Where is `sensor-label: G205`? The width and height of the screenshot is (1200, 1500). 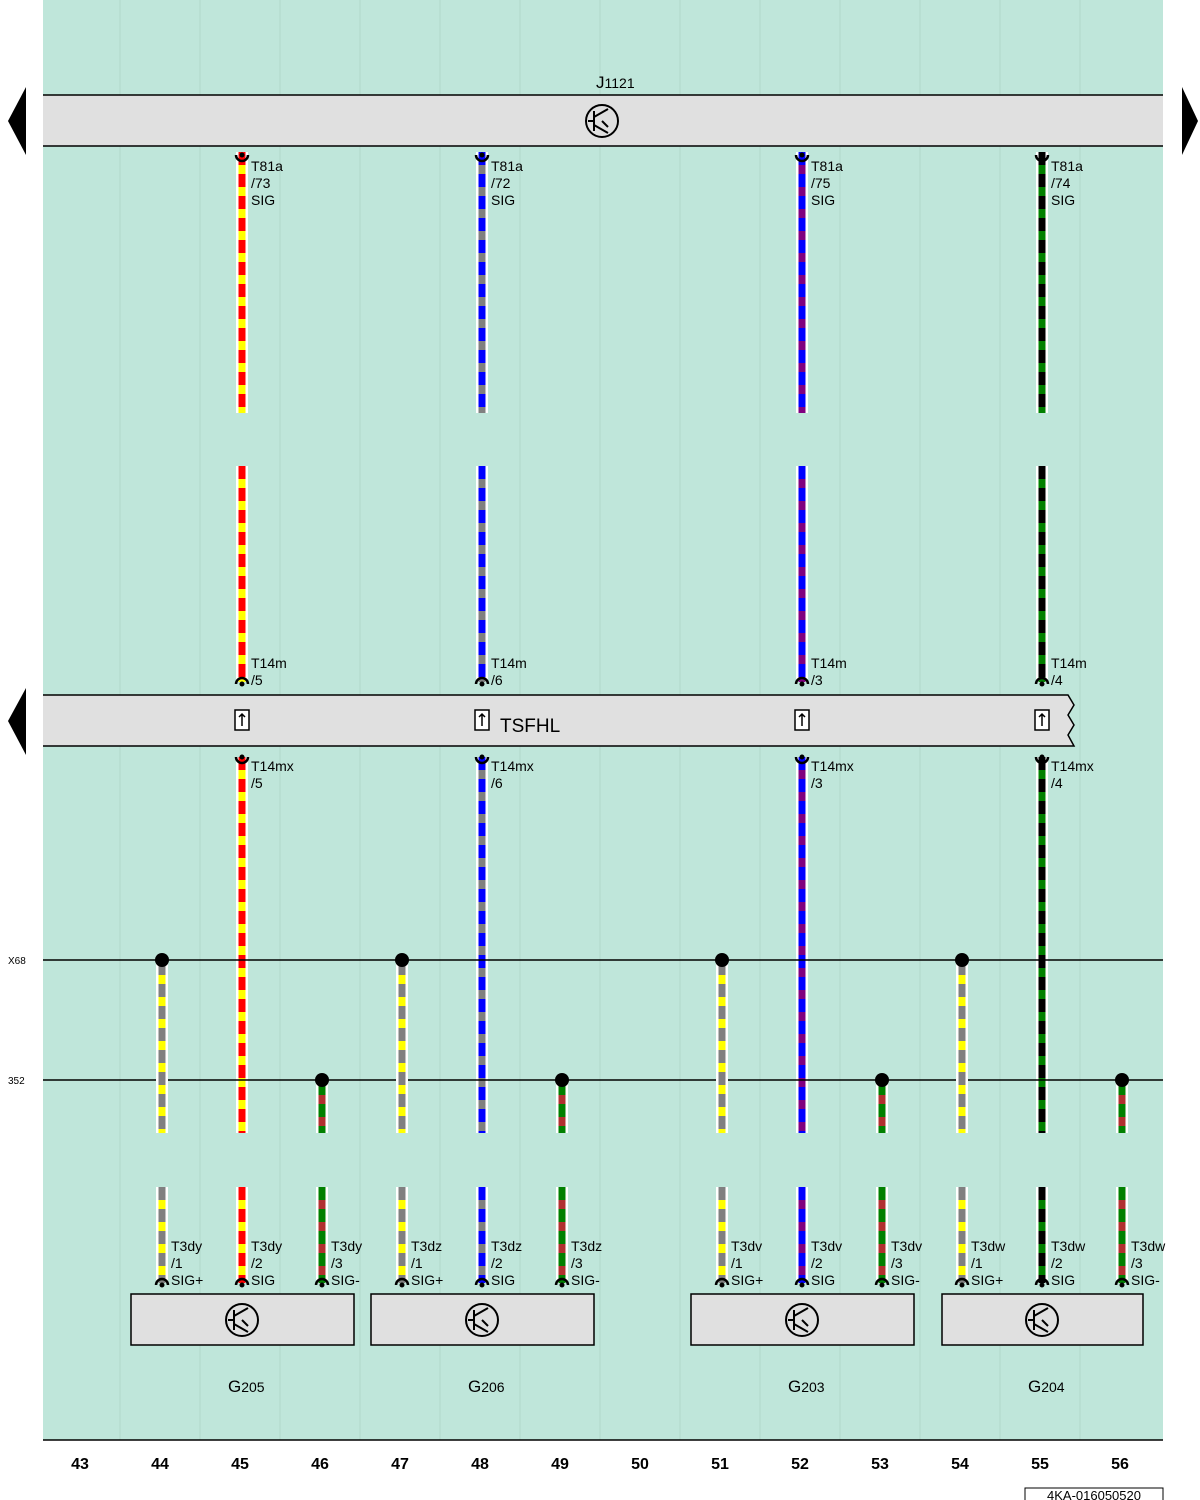
sensor-label: G205 is located at coordinates (246, 1386).